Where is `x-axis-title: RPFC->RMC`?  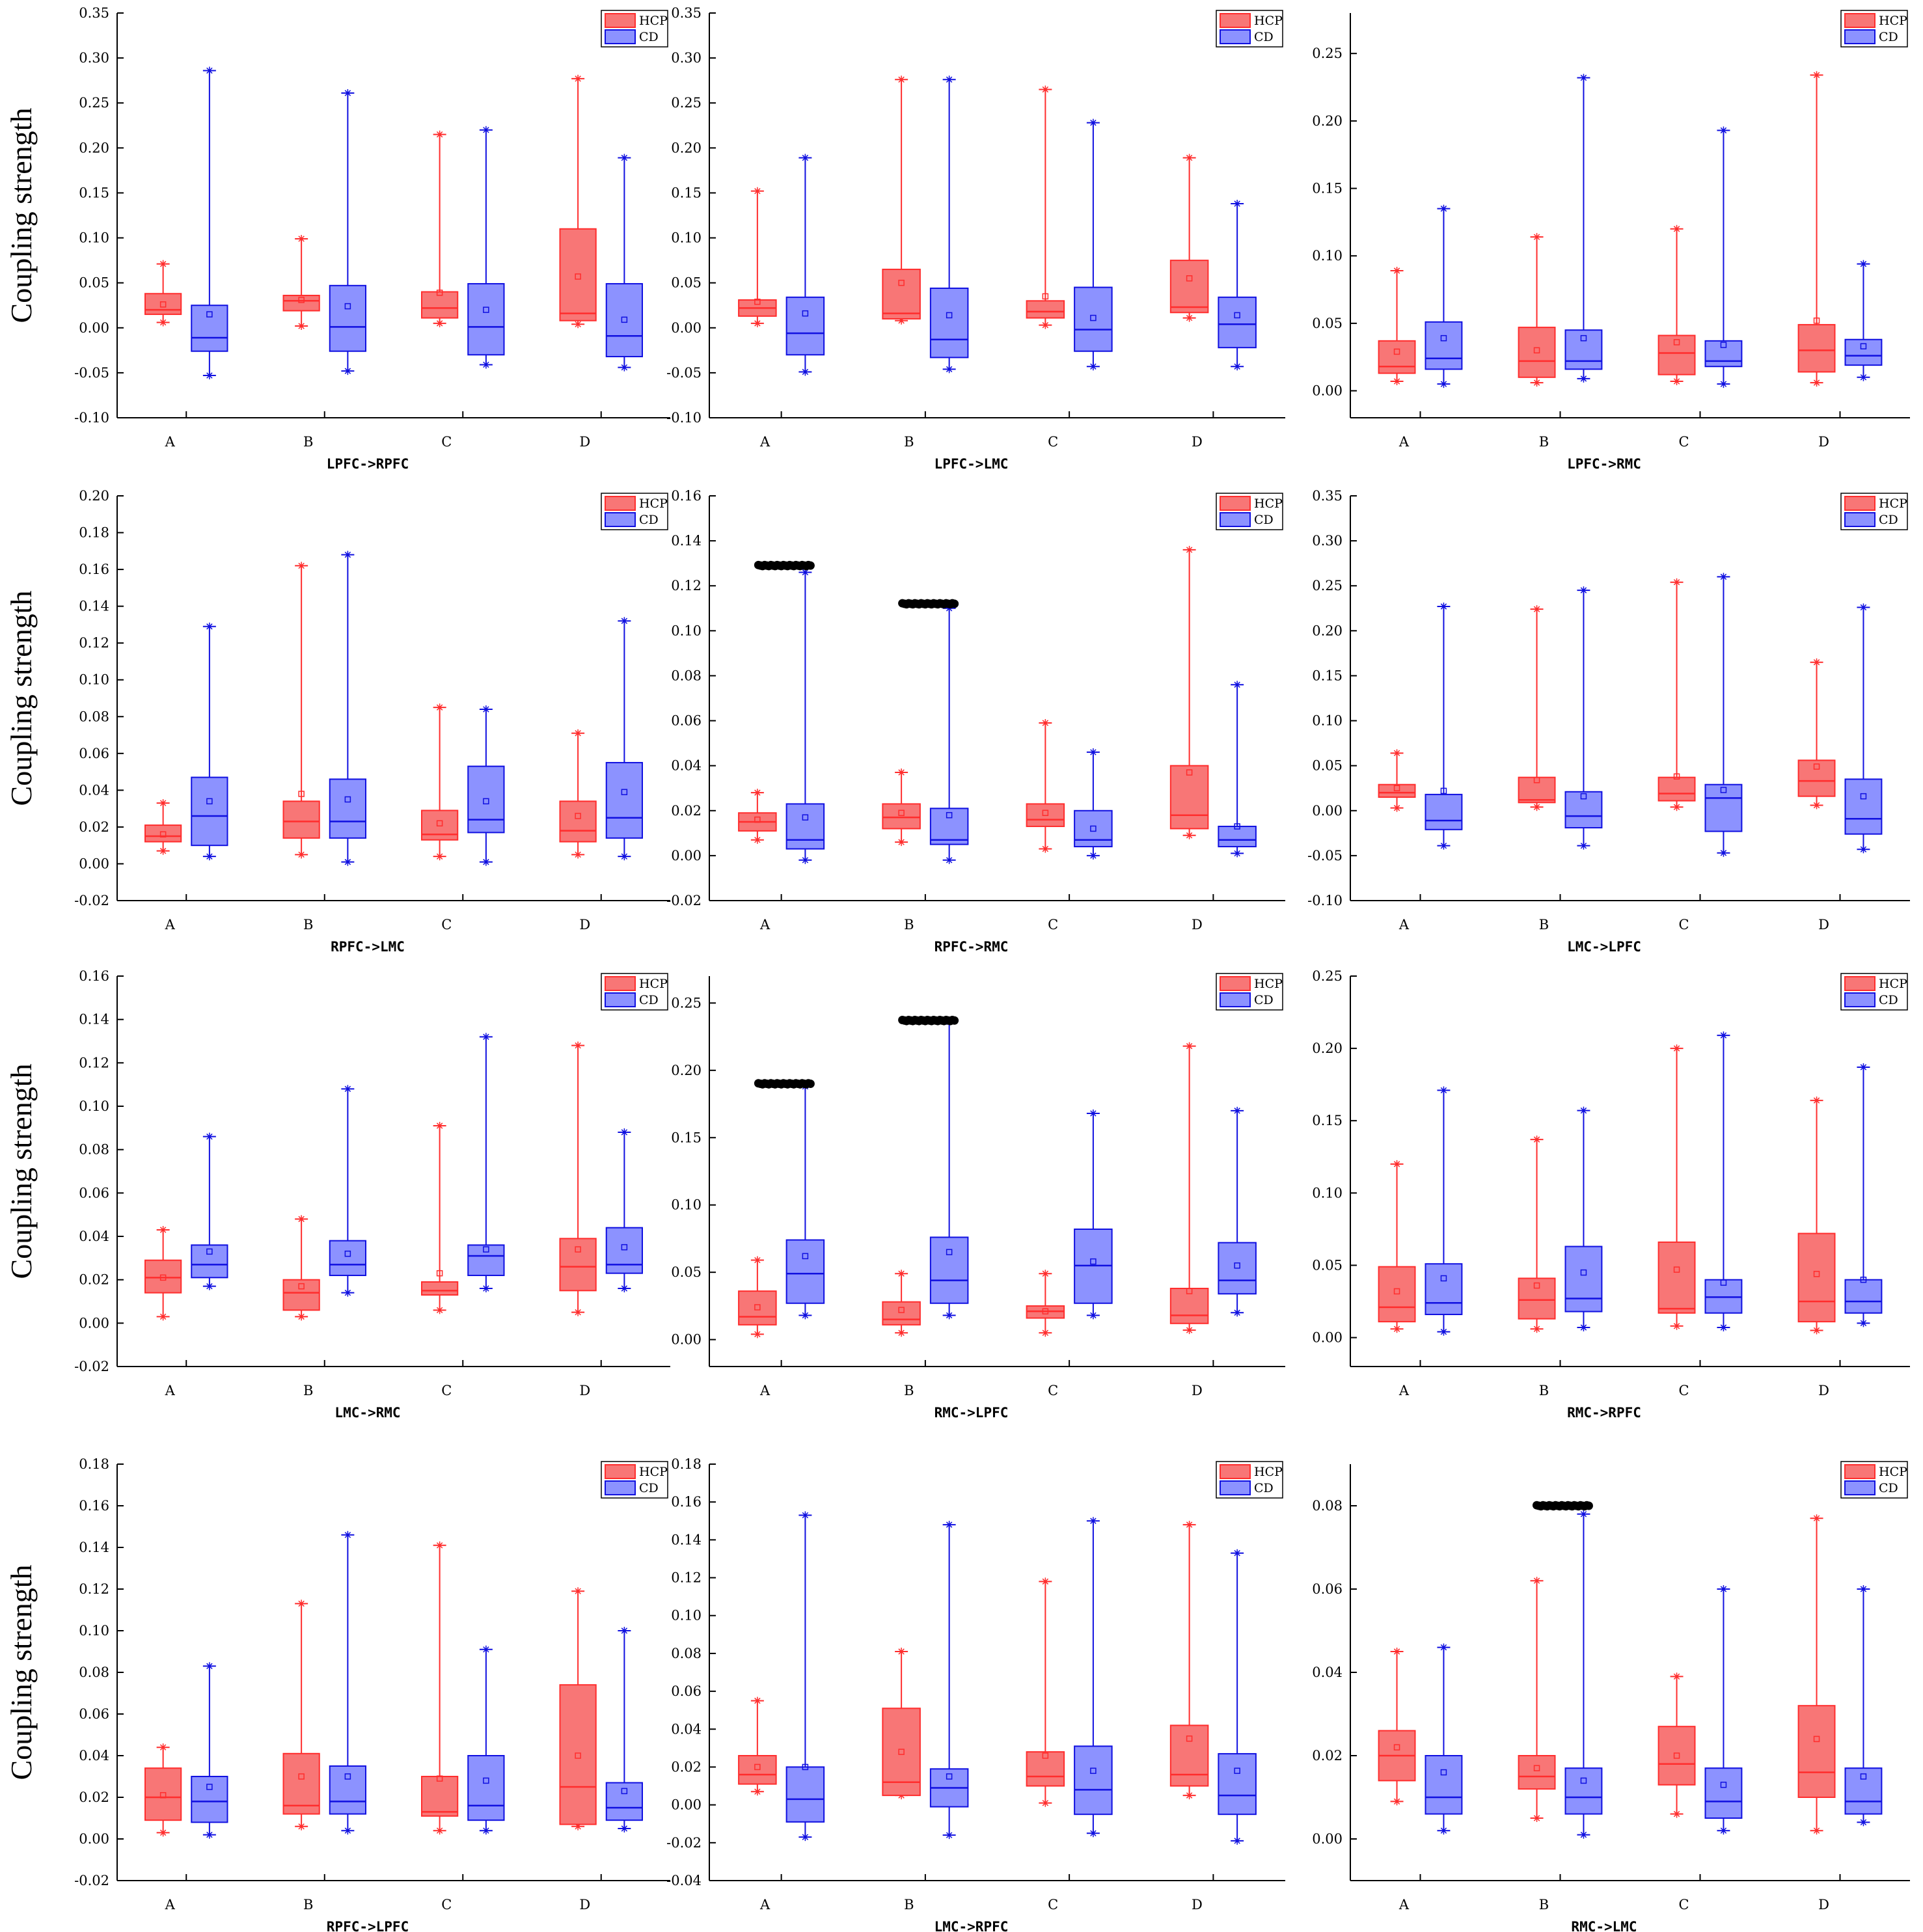 x-axis-title: RPFC->RMC is located at coordinates (972, 947).